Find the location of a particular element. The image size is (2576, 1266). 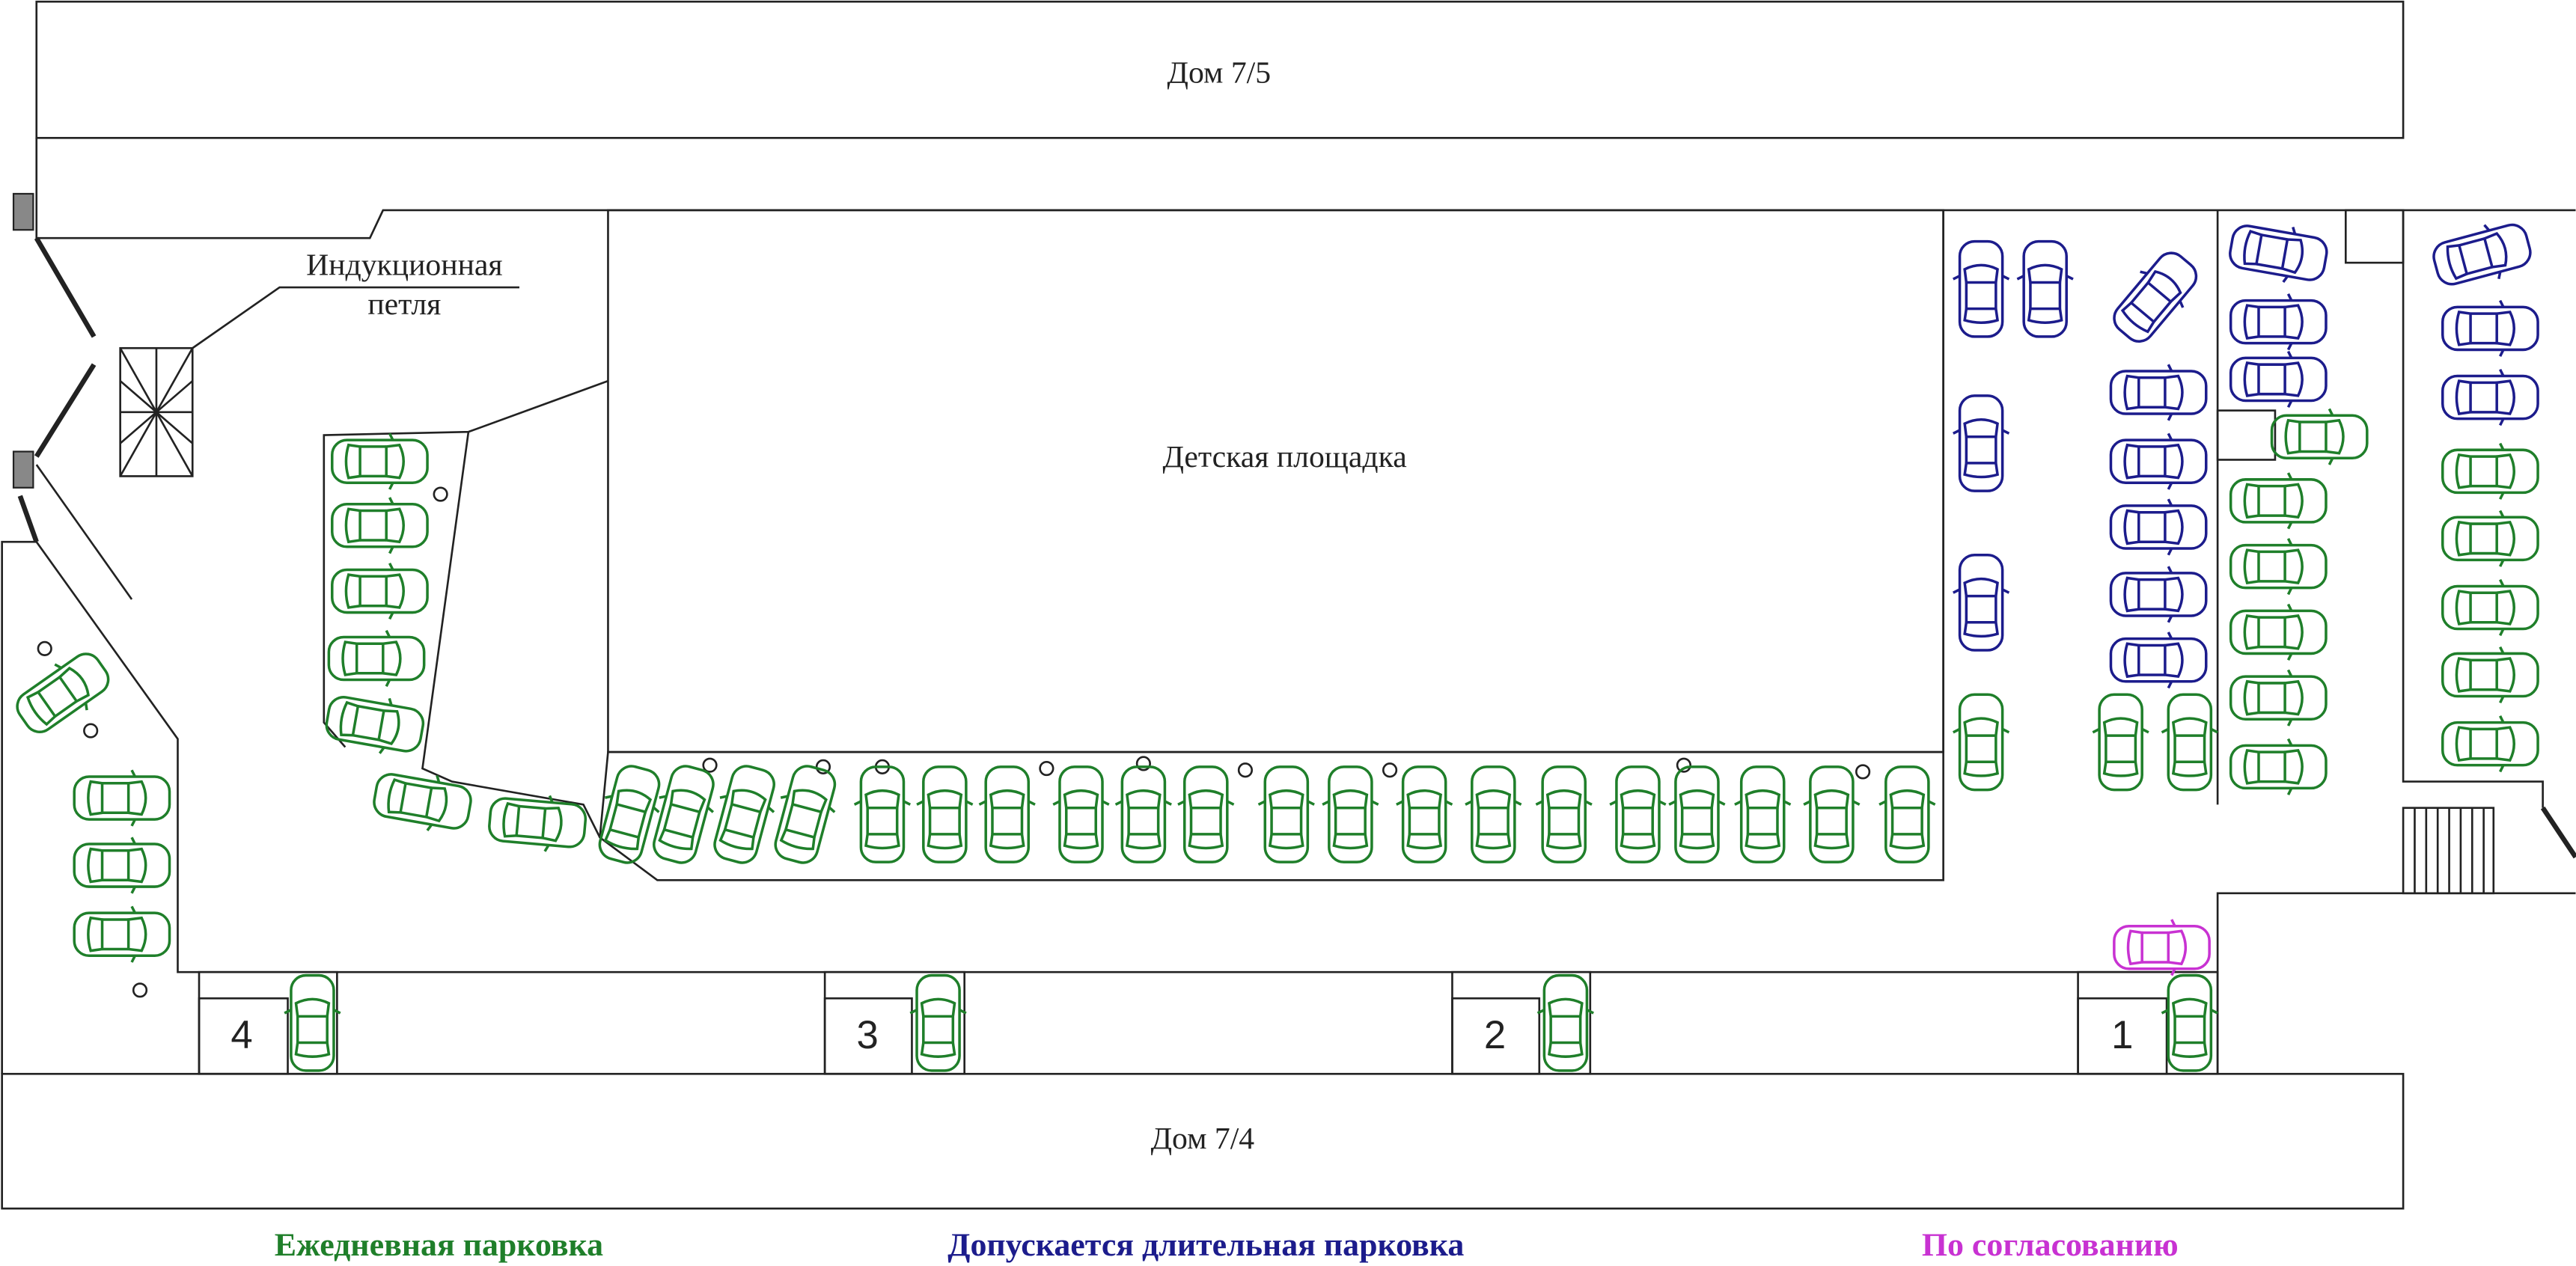

entrance-number: 3 is located at coordinates (868, 1035).